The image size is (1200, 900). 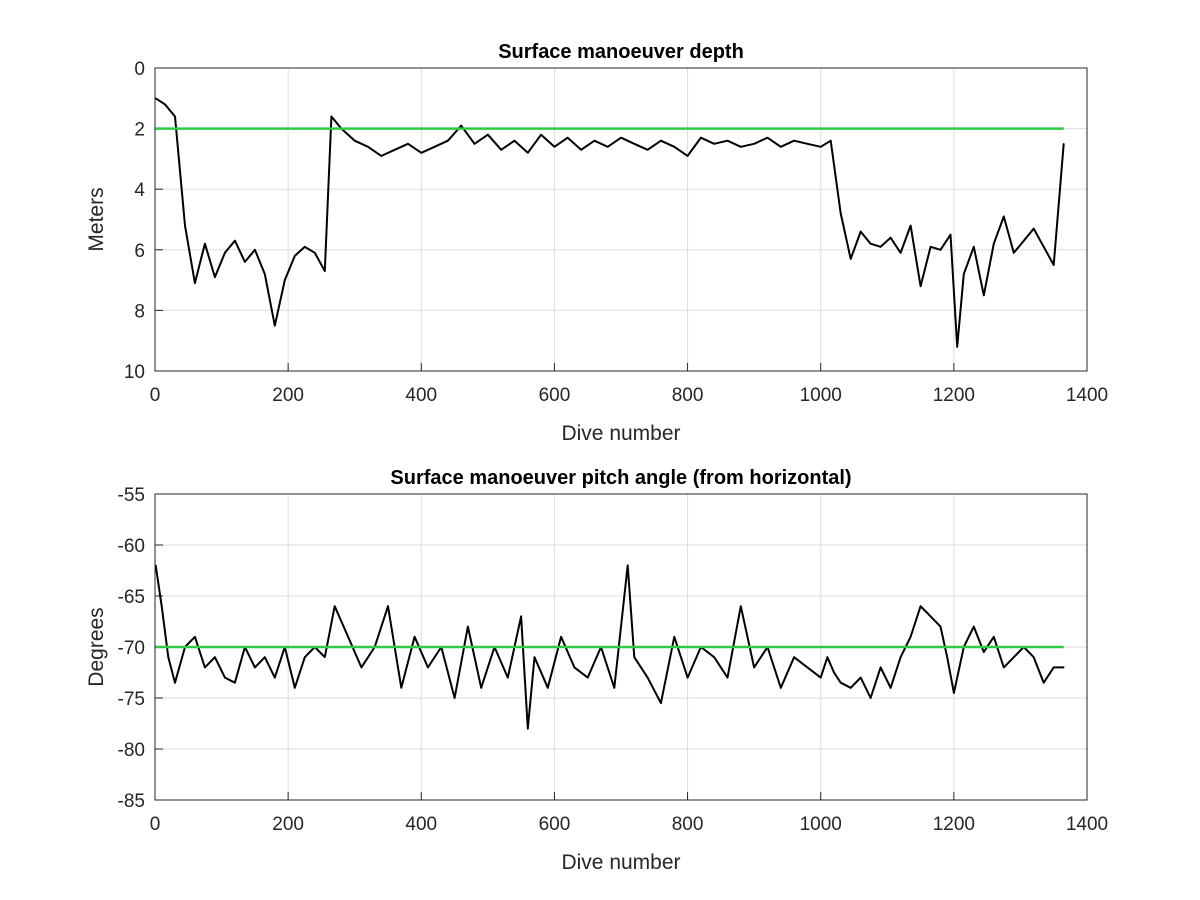 What do you see at coordinates (688, 395) in the screenshot?
I see `x-tick-label: 800` at bounding box center [688, 395].